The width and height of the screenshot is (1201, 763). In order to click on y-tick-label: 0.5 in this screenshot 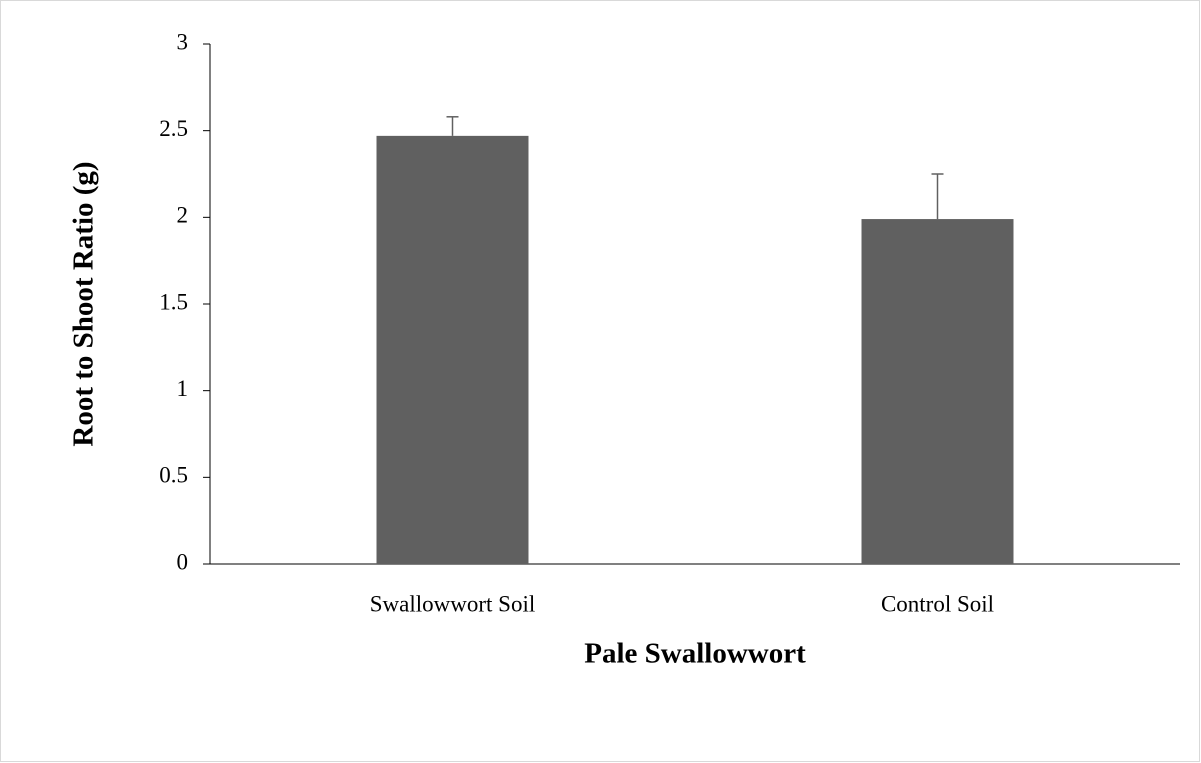, I will do `click(173, 475)`.